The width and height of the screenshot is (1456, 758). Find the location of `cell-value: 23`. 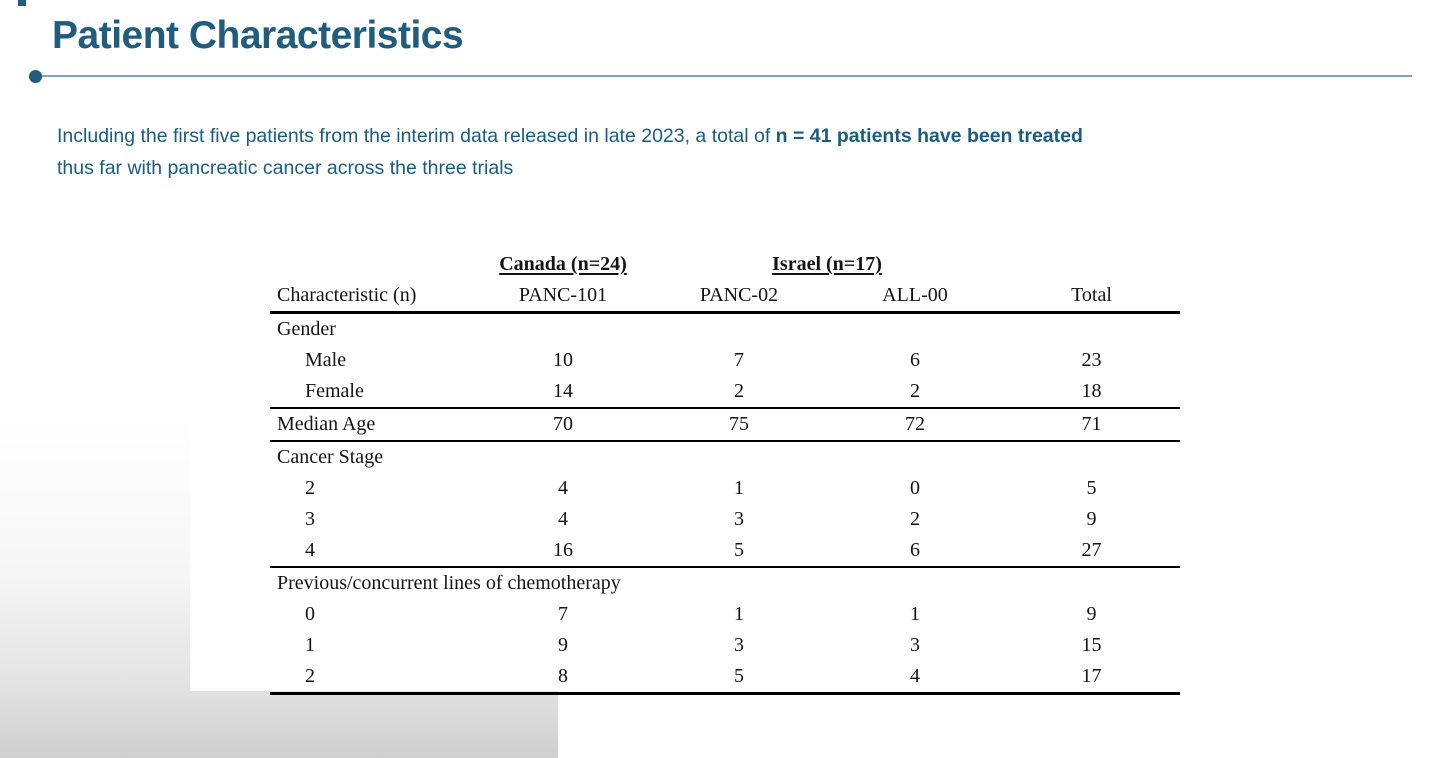

cell-value: 23 is located at coordinates (1091, 360).